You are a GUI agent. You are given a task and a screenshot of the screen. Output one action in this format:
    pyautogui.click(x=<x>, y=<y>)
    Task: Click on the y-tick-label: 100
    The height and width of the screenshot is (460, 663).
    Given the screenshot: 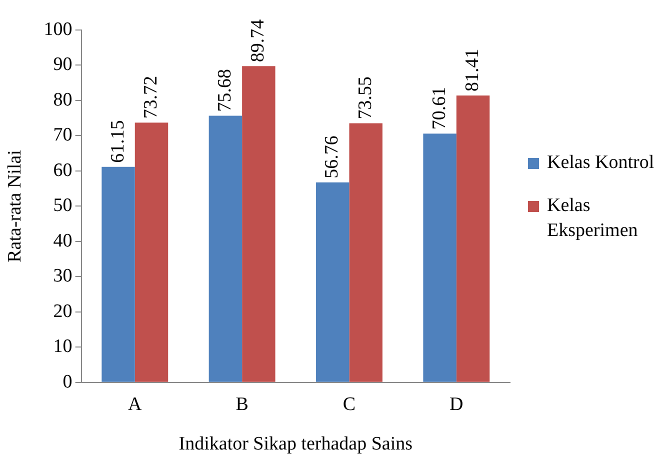 What is the action you would take?
    pyautogui.click(x=58, y=29)
    